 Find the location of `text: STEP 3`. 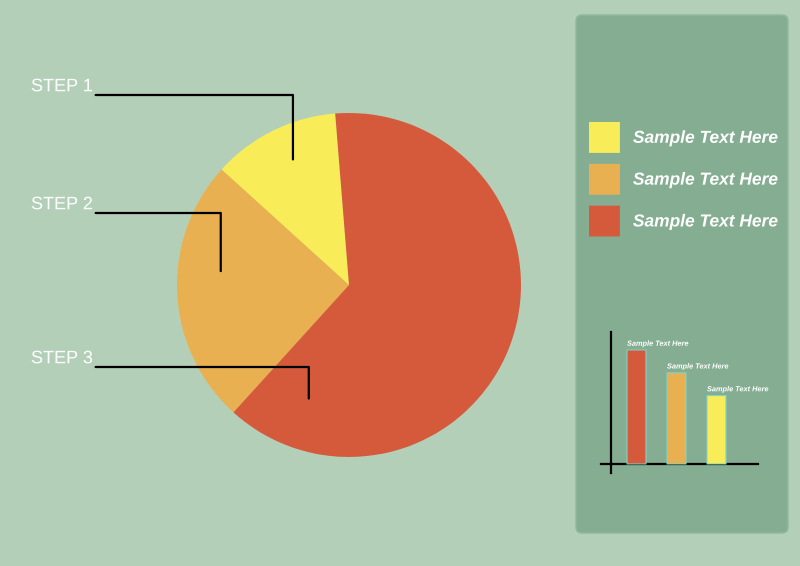

text: STEP 3 is located at coordinates (62, 357).